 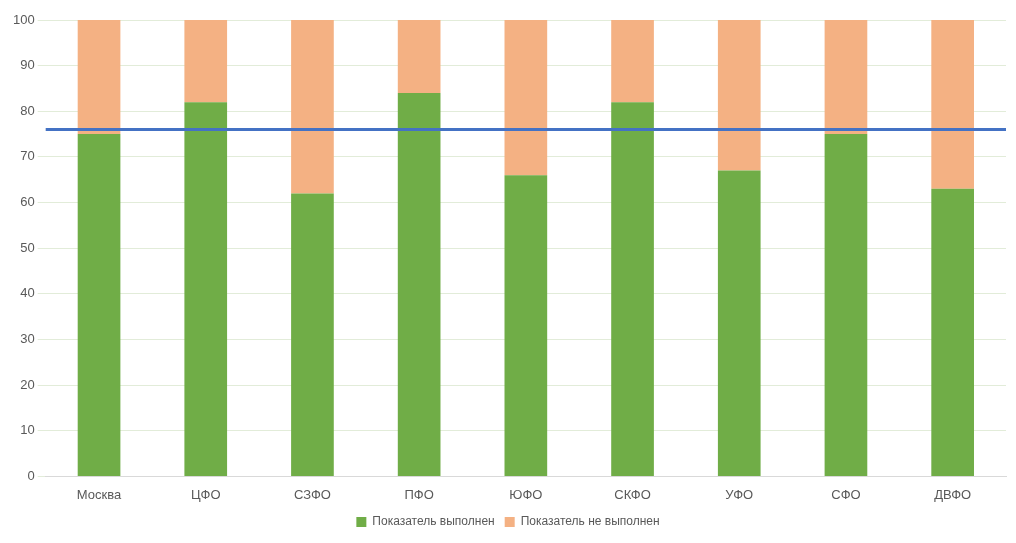 What do you see at coordinates (846, 494) in the screenshot?
I see `x-tick-label: СФО` at bounding box center [846, 494].